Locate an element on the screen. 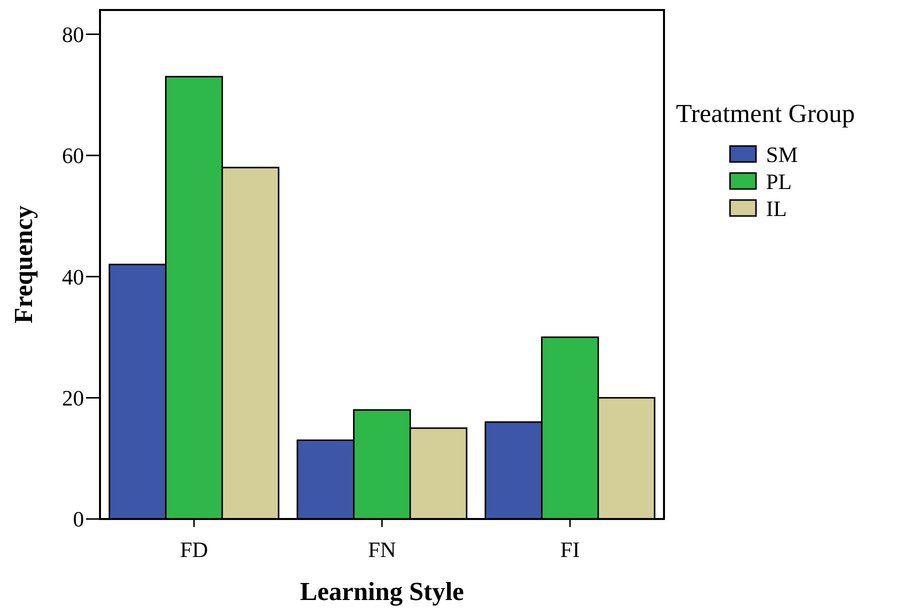  y-tick-label: 0 is located at coordinates (78, 519).